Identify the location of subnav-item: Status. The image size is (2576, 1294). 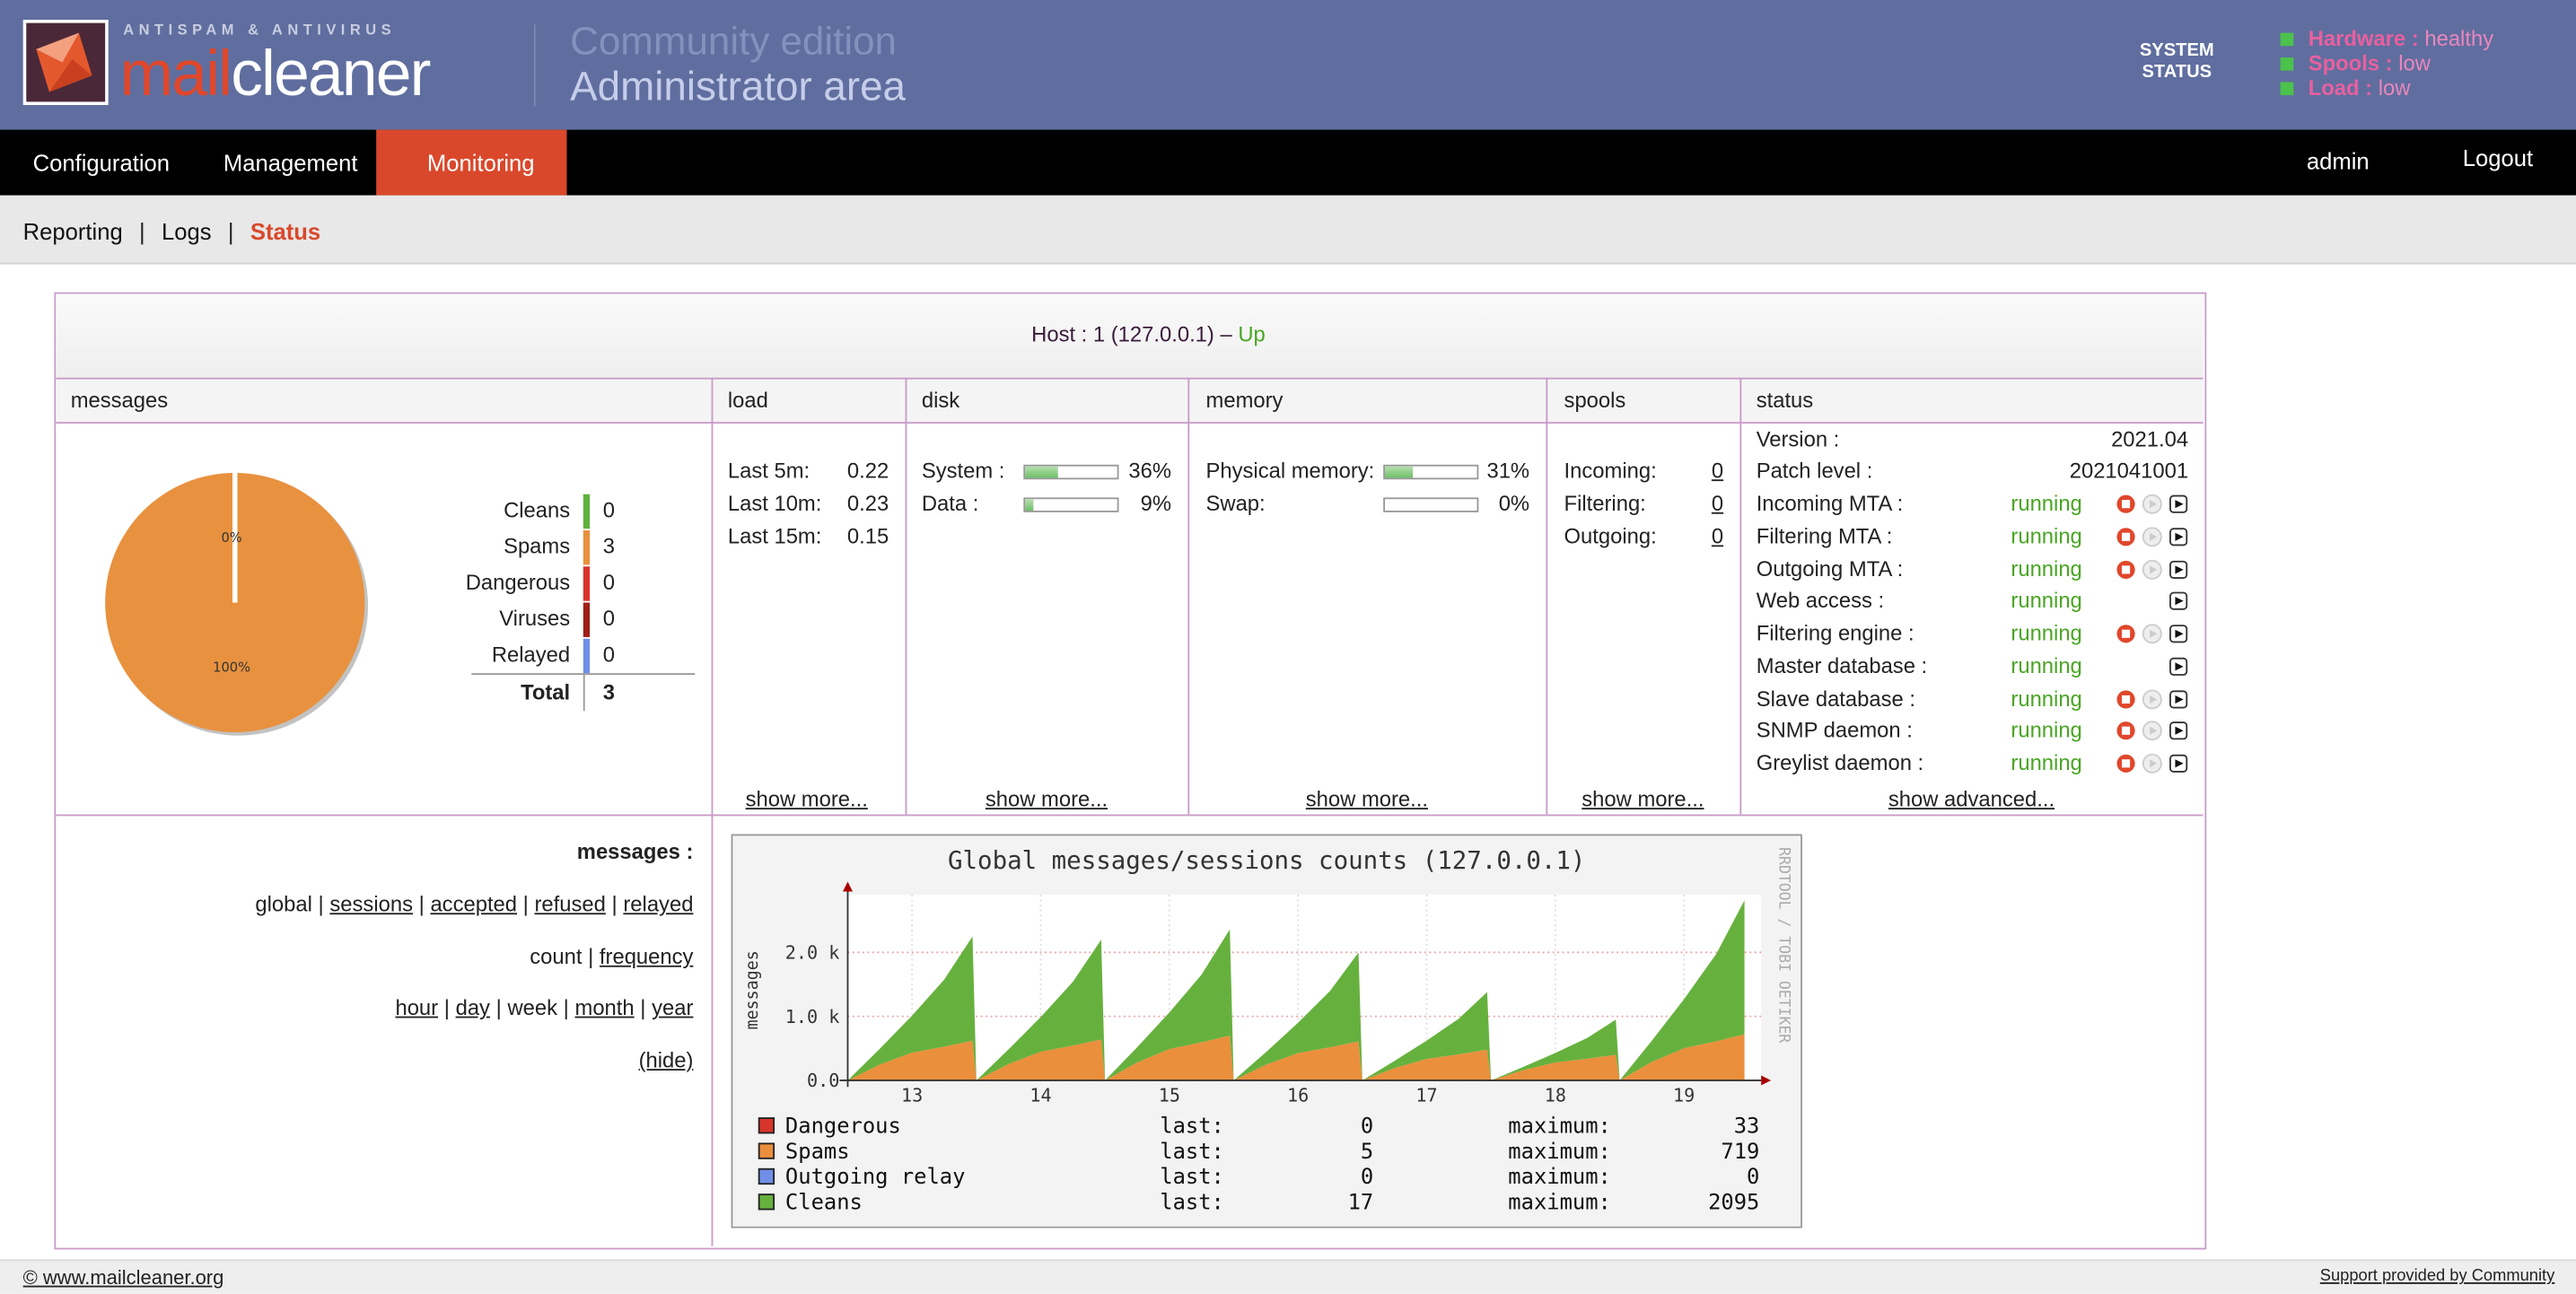
(285, 232).